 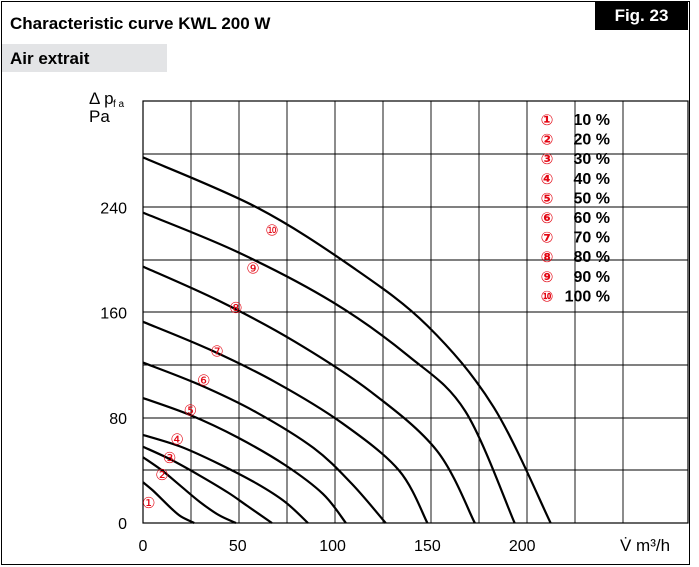 I want to click on legend-marker: ⑦, so click(x=547, y=238).